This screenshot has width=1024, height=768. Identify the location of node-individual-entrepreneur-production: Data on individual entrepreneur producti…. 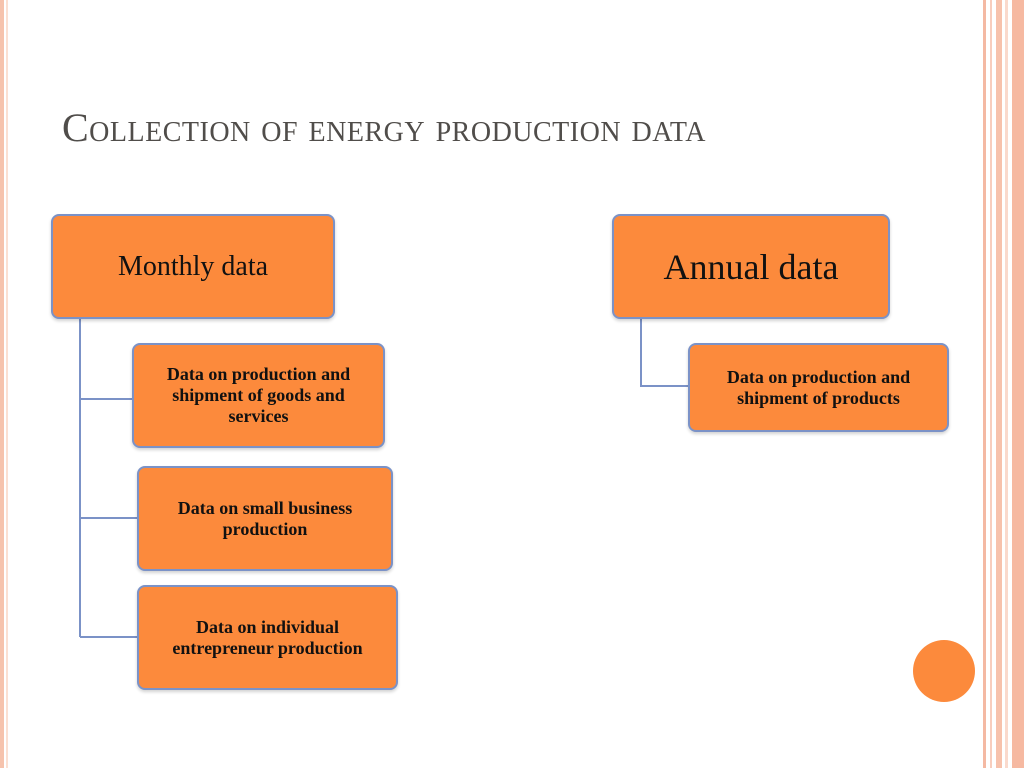
(267, 637).